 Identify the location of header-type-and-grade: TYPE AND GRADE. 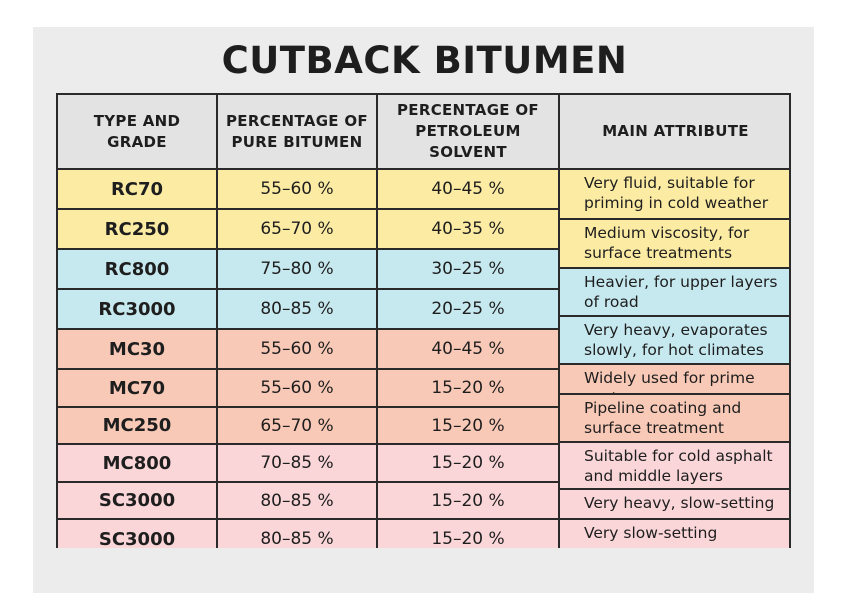
(137, 131).